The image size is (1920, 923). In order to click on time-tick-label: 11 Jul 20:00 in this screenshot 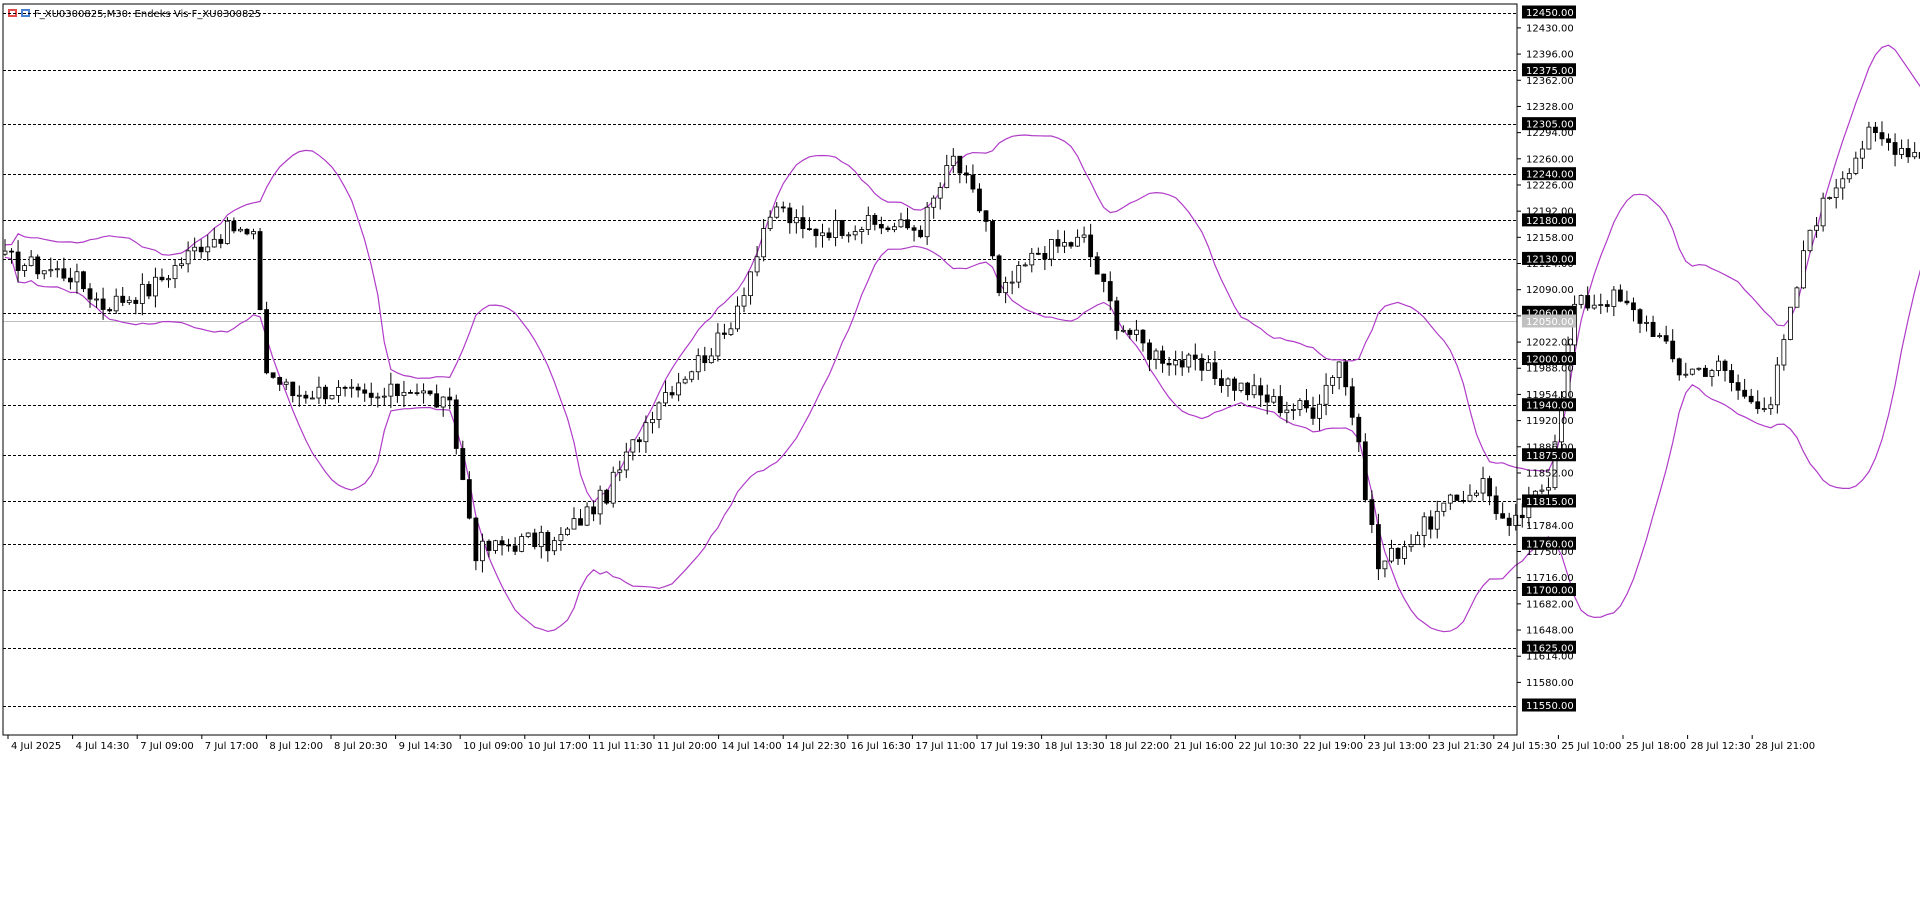, I will do `click(687, 746)`.